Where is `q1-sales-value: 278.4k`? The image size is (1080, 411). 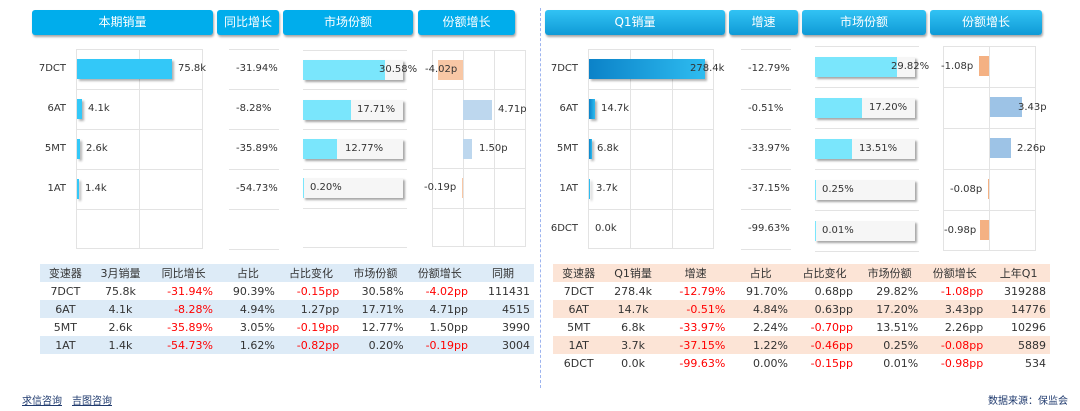 q1-sales-value: 278.4k is located at coordinates (707, 68).